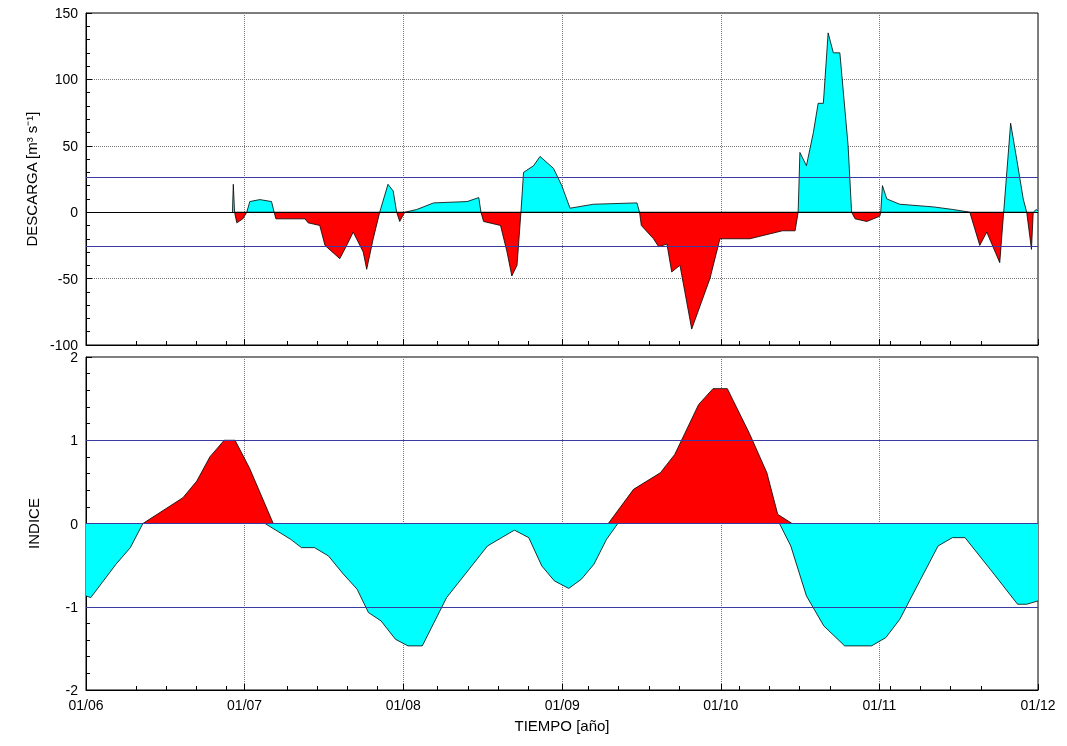 This screenshot has width=1067, height=746. Describe the element at coordinates (245, 705) in the screenshot. I see `x-tick-label: 01/07` at that location.